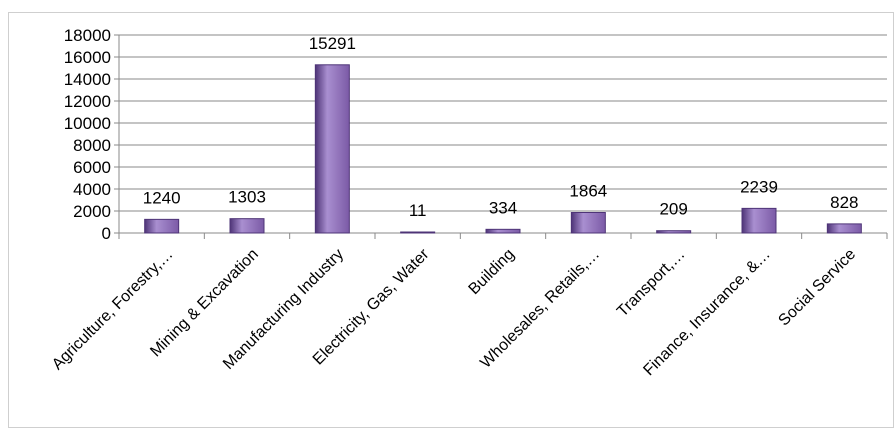  I want to click on y-tick-label: 18000, so click(87, 35).